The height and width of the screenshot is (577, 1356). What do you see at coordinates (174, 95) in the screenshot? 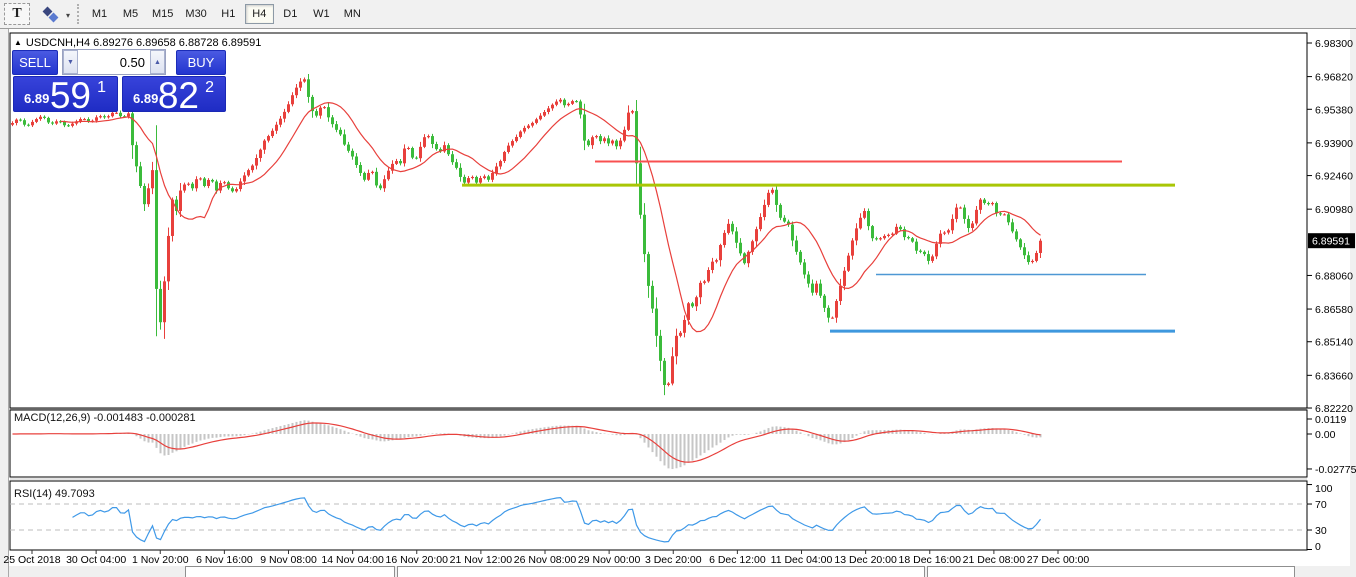
I see `buy-price-panel: 6.89 82 2` at bounding box center [174, 95].